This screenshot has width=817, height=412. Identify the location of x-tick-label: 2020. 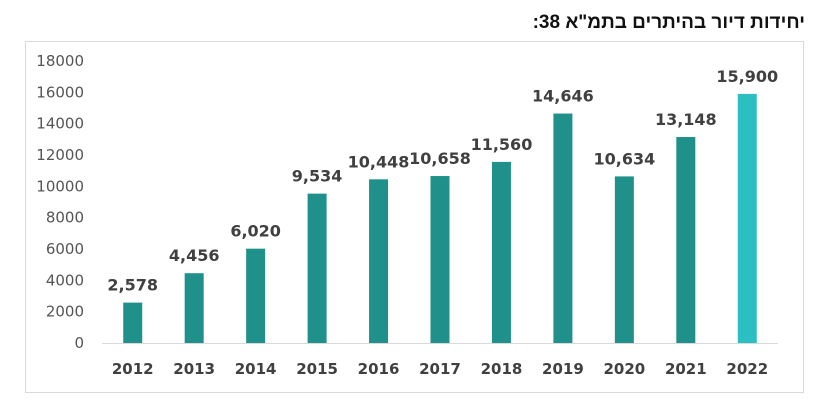
(624, 369).